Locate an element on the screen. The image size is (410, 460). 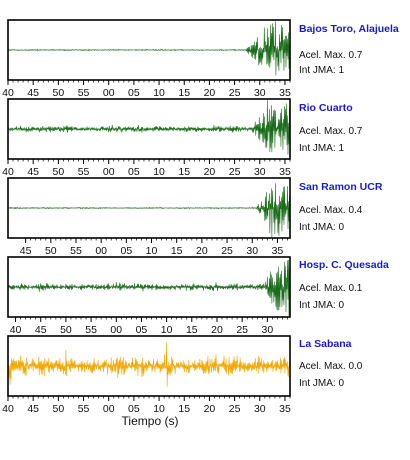
x-tick-label-1-10: 25 is located at coordinates (235, 93).